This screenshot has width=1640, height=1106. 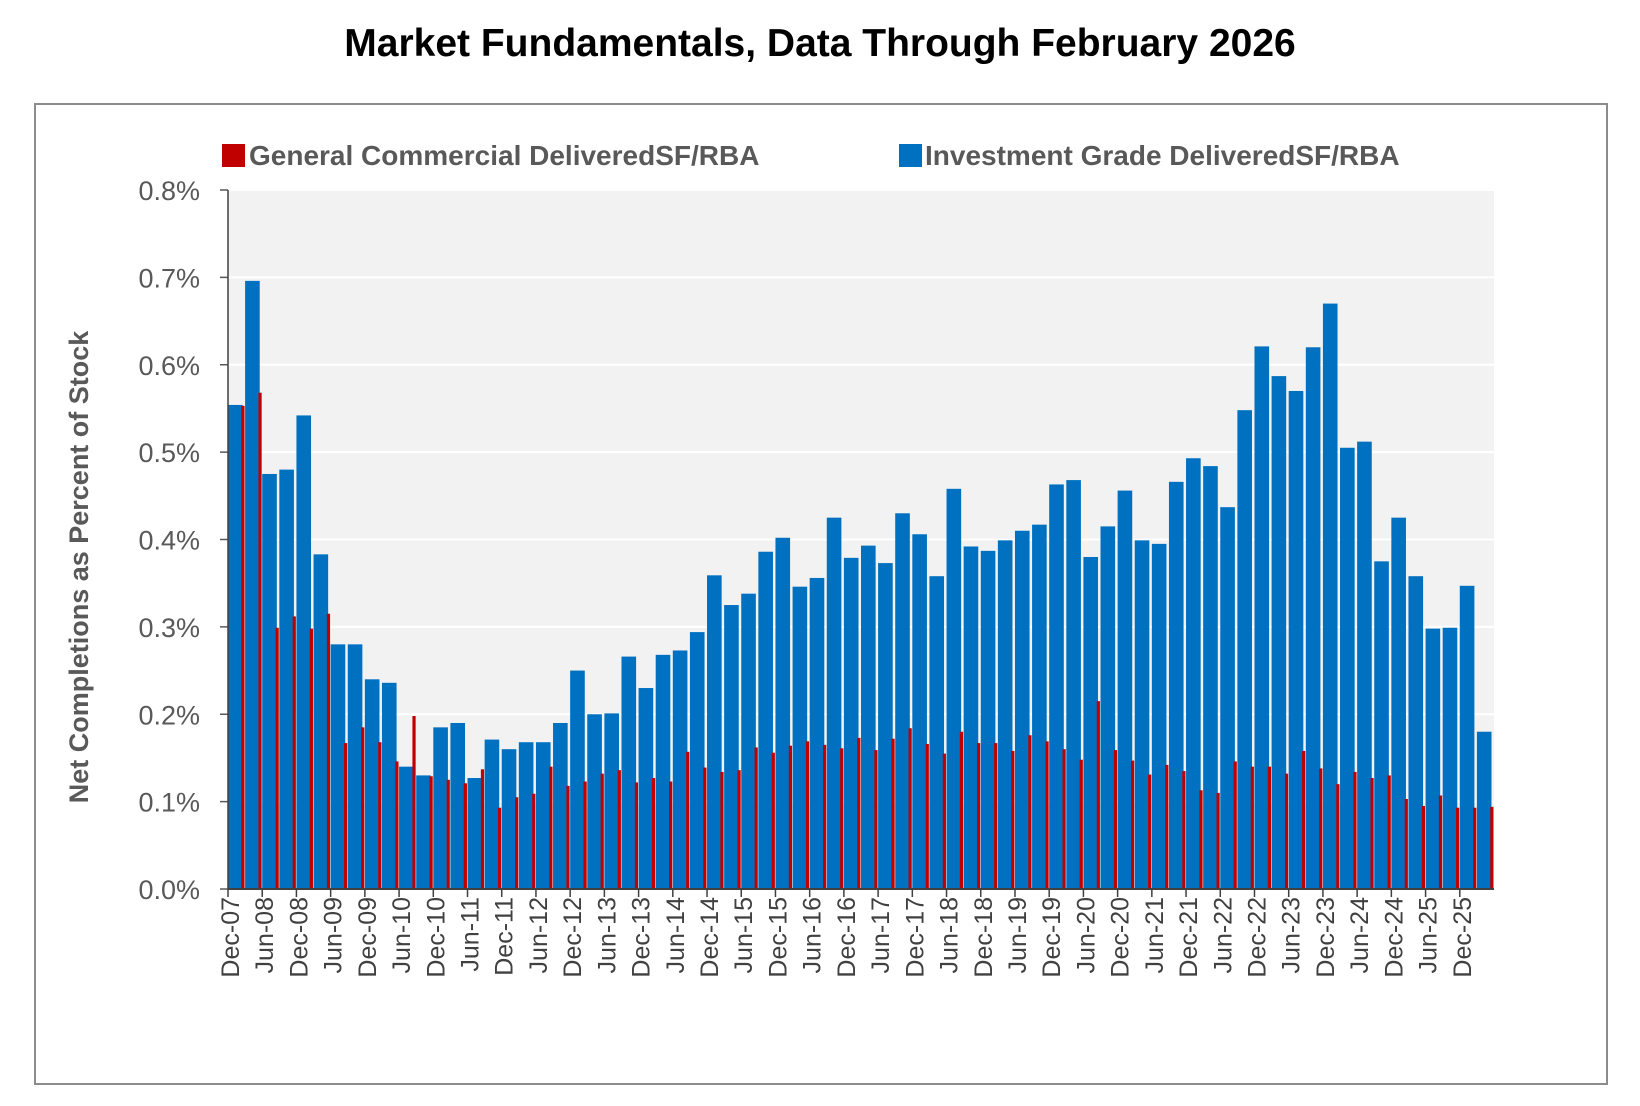 What do you see at coordinates (676, 935) in the screenshot?
I see `x-tick-label: Jun-14` at bounding box center [676, 935].